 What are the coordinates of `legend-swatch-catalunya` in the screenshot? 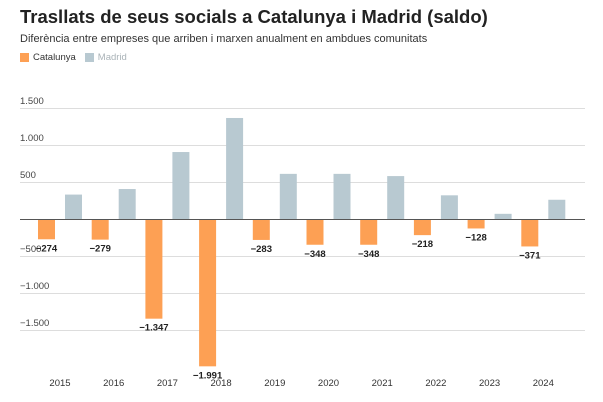 It's located at (24, 57).